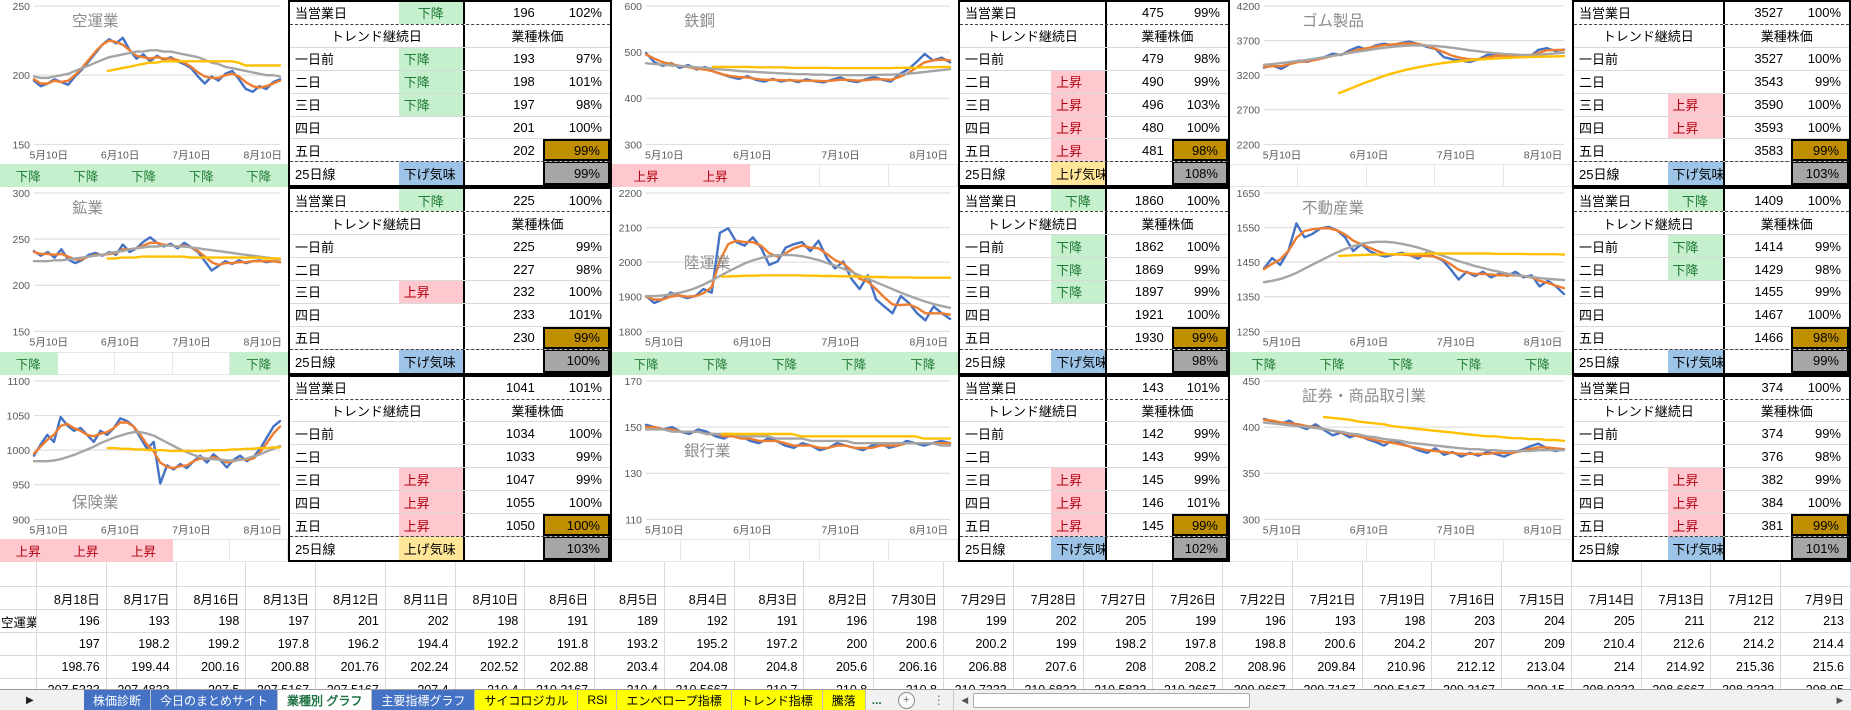 Image resolution: width=1851 pixels, height=710 pixels. What do you see at coordinates (308, 339) in the screenshot?
I see `day-label-cell: 五日` at bounding box center [308, 339].